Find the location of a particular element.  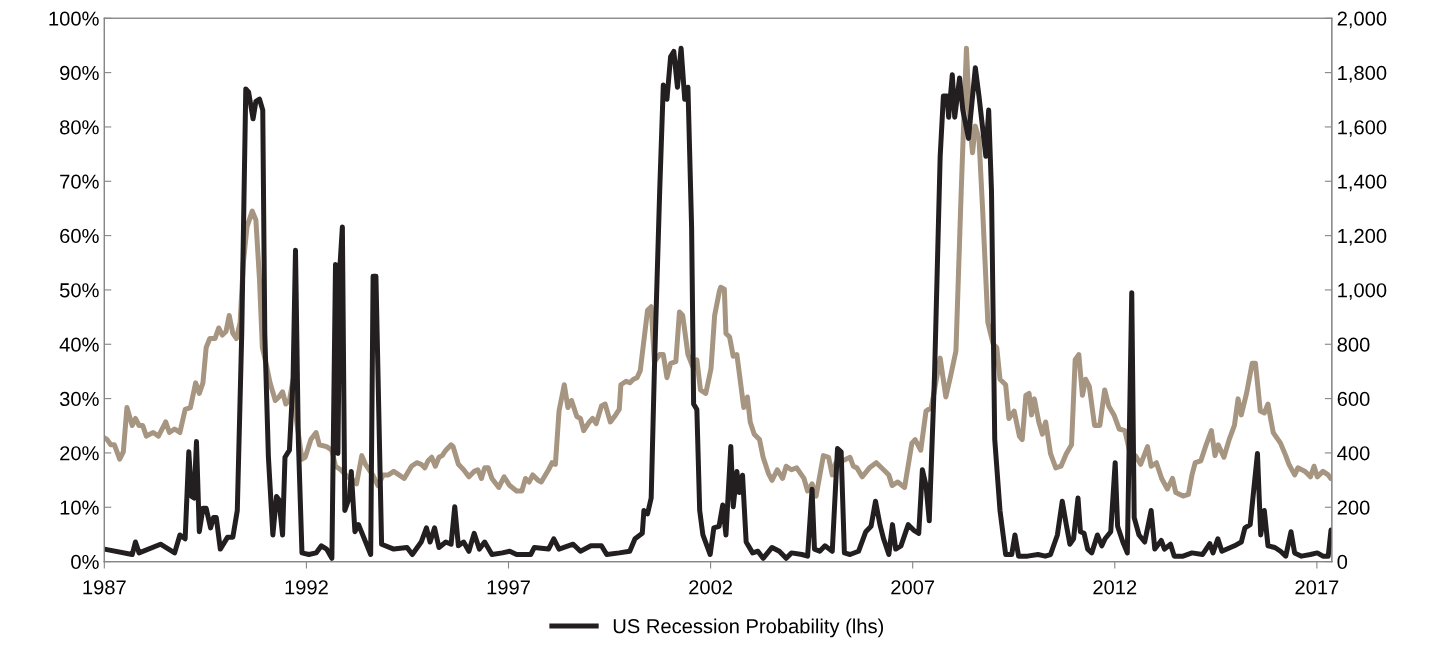

y-tick-label: 10% is located at coordinates (79, 507).